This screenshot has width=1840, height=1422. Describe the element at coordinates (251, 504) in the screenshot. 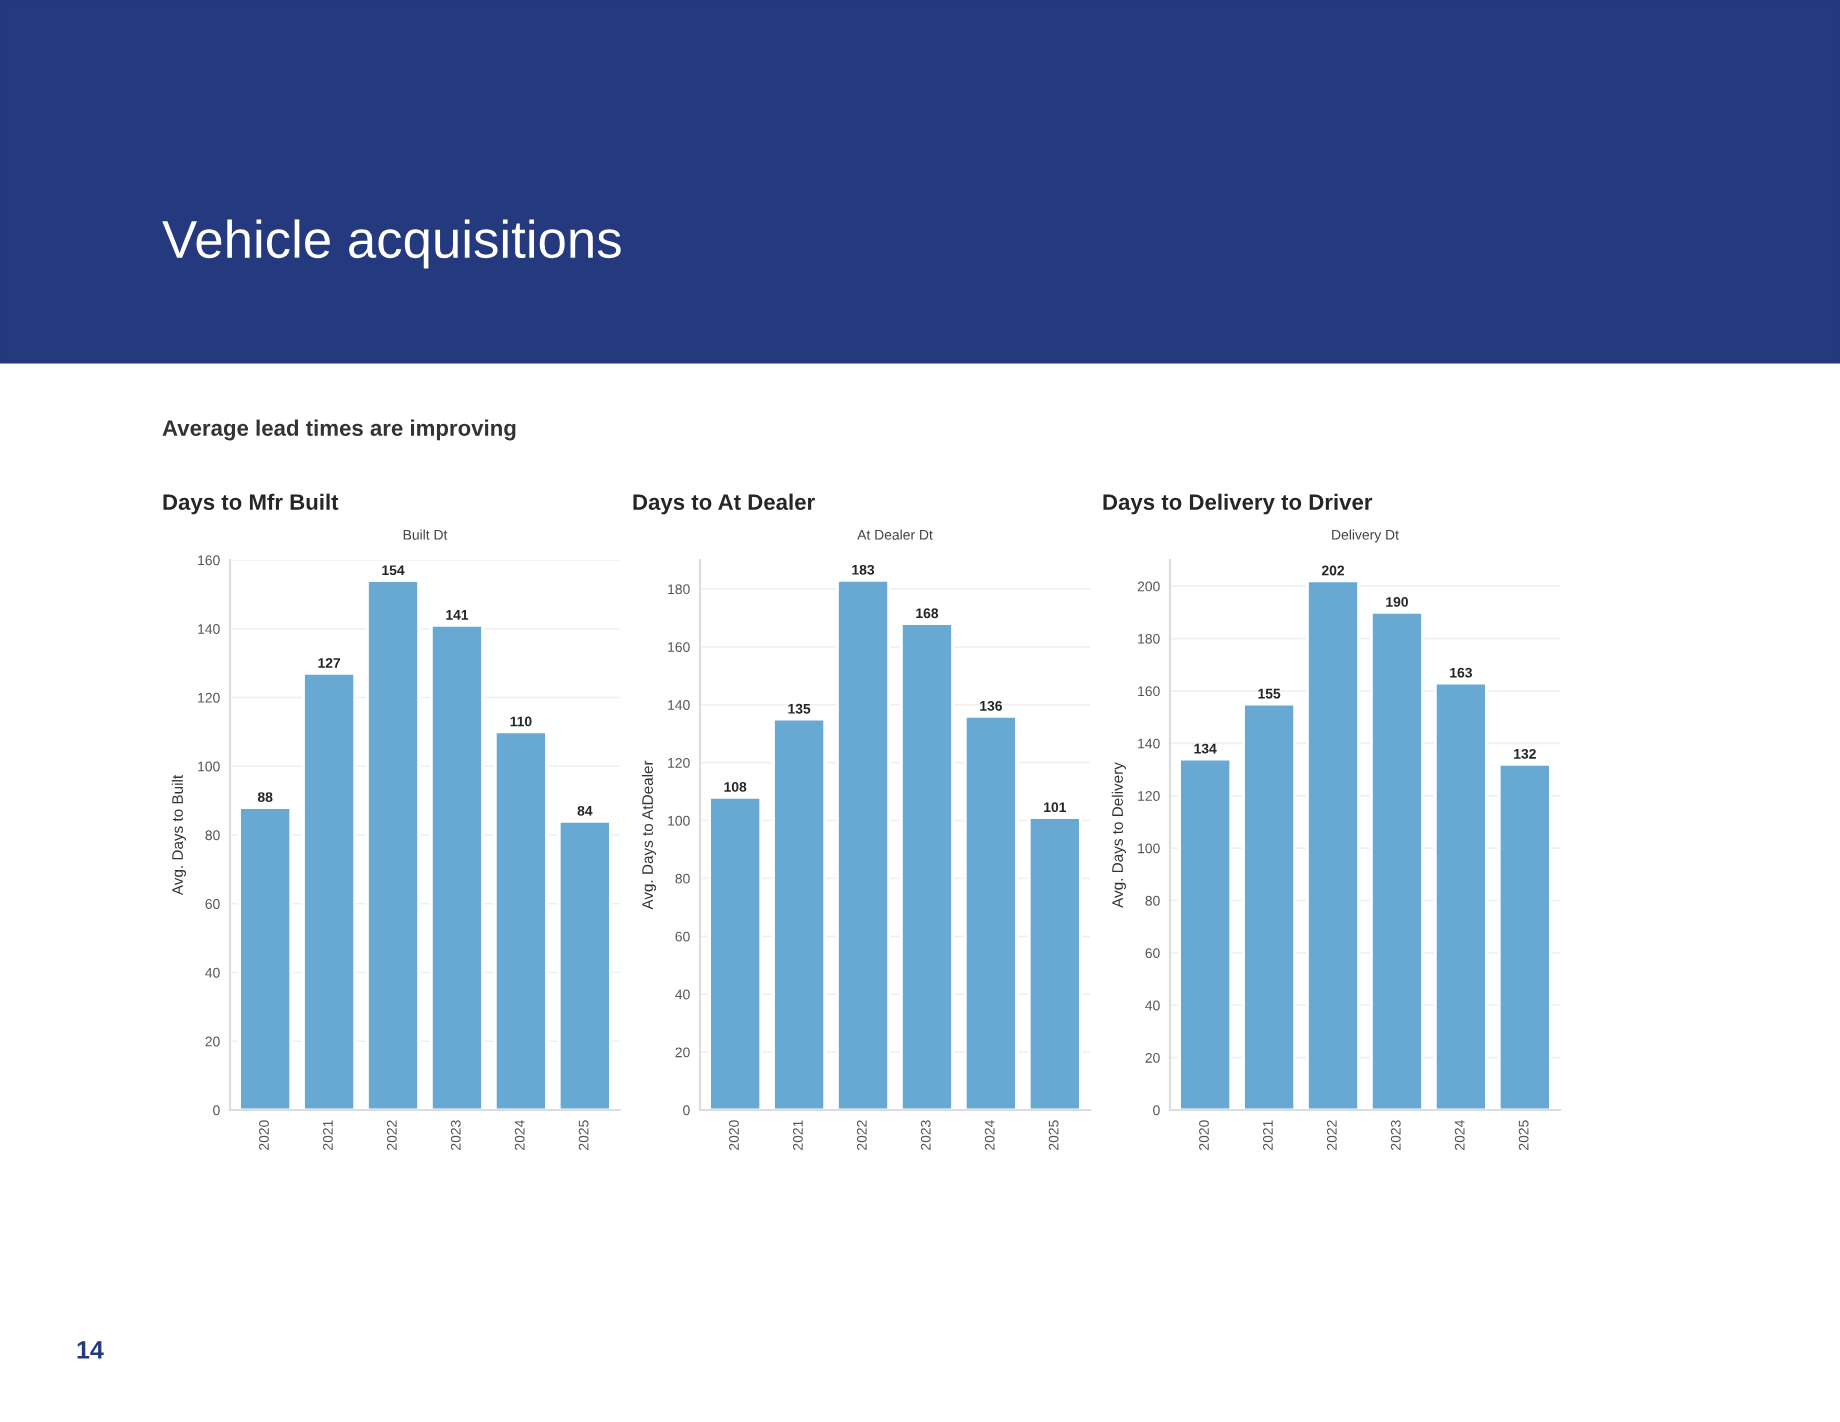

I see `chart-title: Days to Mfr Built` at that location.